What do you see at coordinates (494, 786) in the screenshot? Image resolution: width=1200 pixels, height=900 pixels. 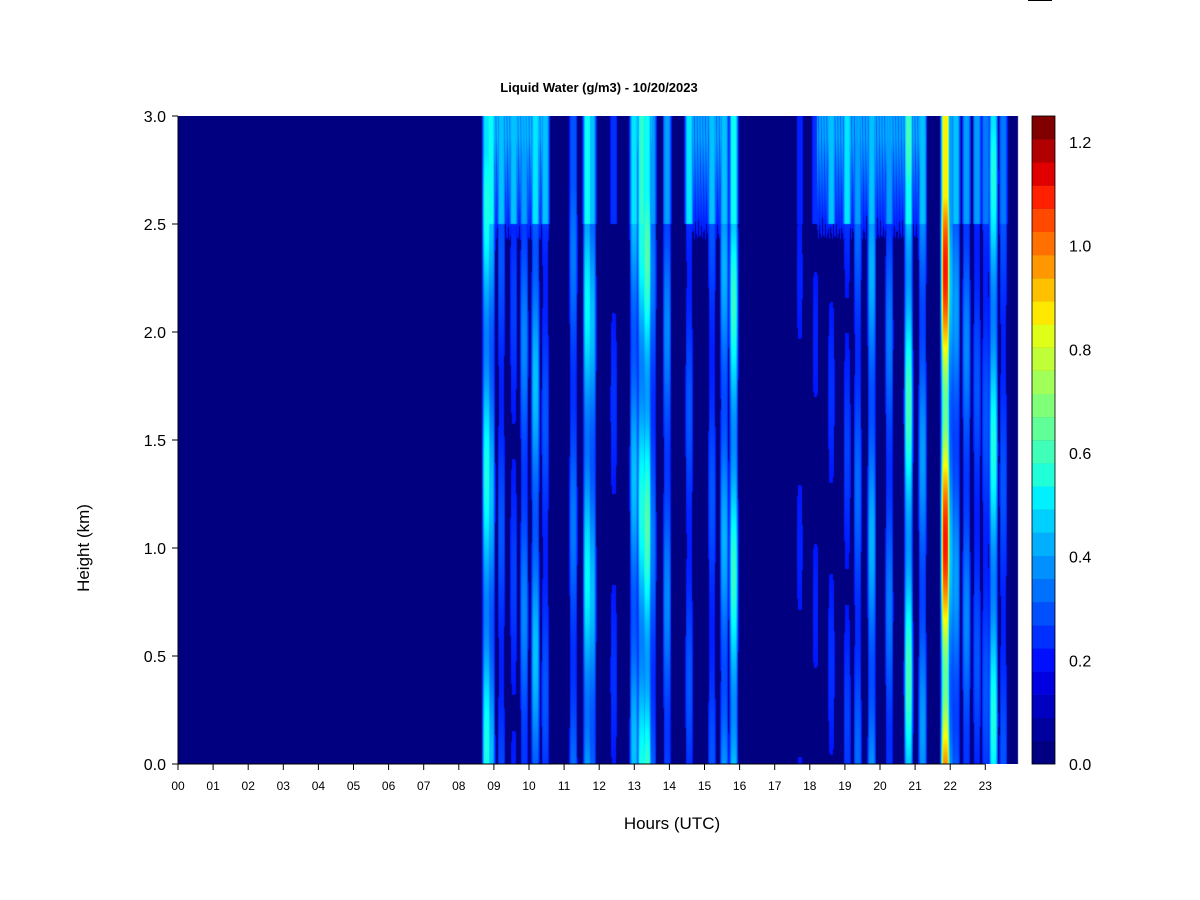 I see `x-tick-label: 09` at bounding box center [494, 786].